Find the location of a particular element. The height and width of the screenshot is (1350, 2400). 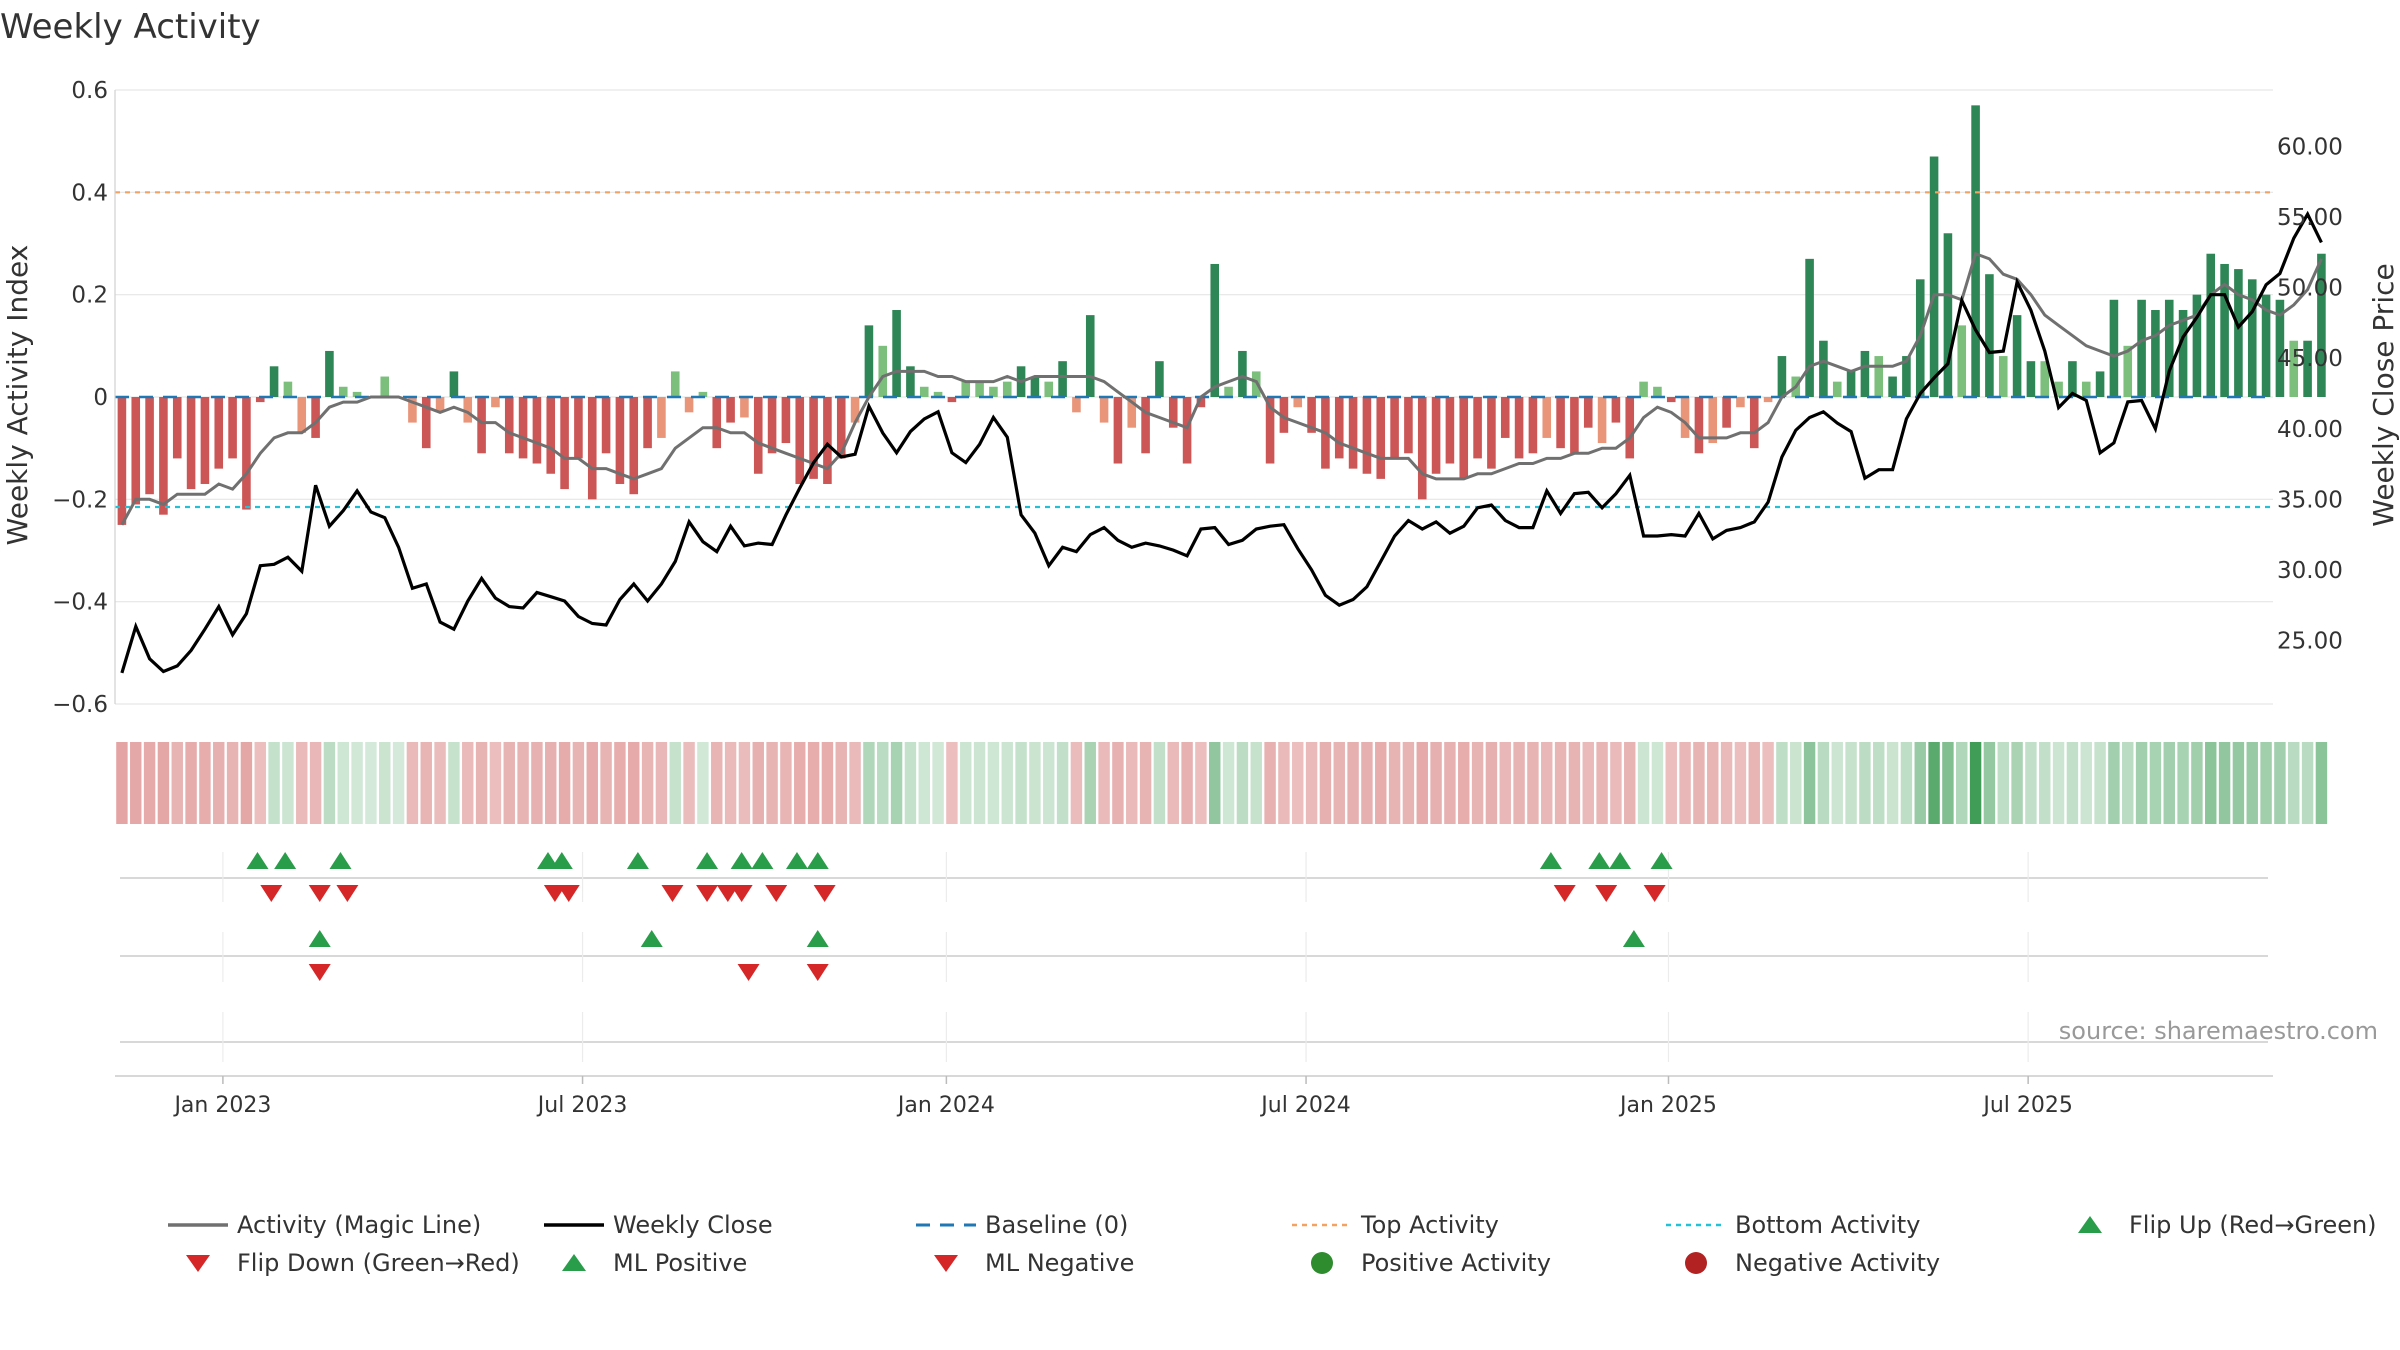

x-tick-label: Jan 2023 is located at coordinates (221, 1105).